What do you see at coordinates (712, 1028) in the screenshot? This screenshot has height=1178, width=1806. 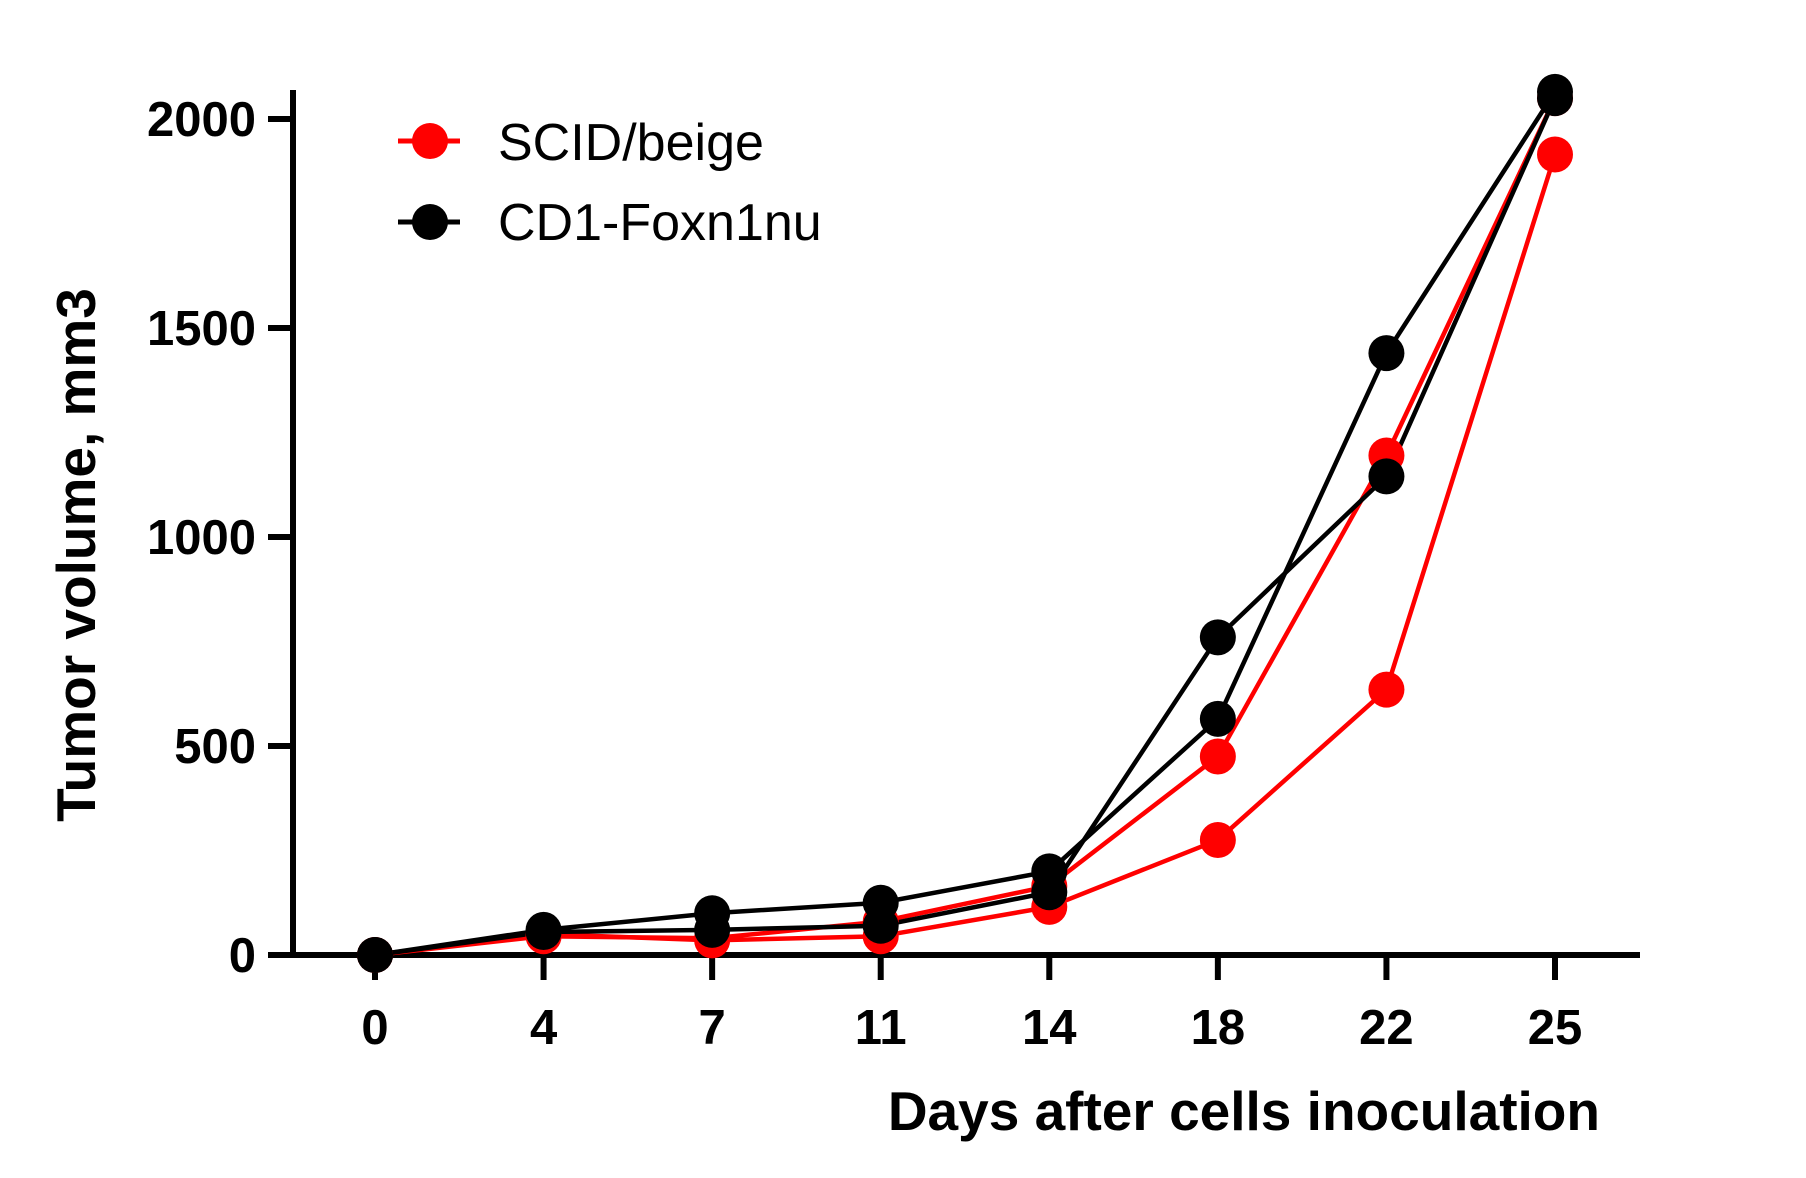 I see `x-tick-label: 7` at bounding box center [712, 1028].